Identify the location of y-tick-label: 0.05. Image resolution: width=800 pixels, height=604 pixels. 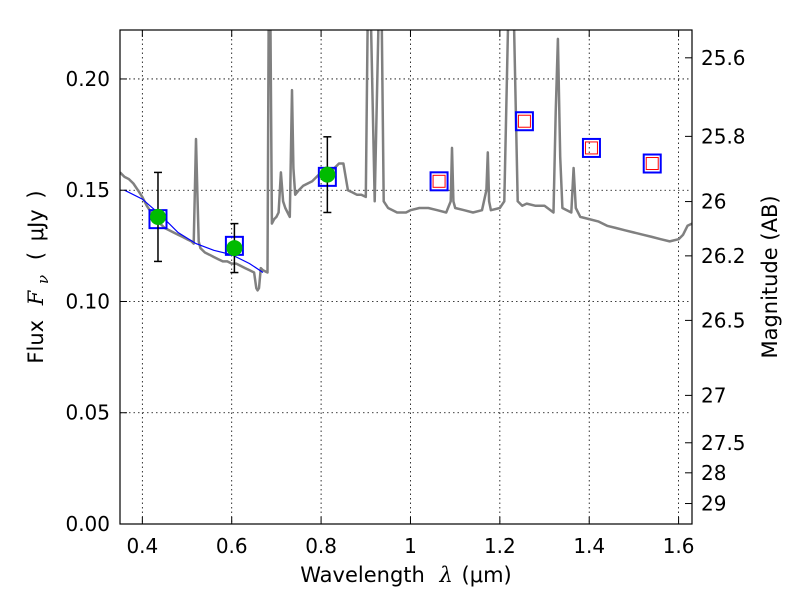
(87, 413).